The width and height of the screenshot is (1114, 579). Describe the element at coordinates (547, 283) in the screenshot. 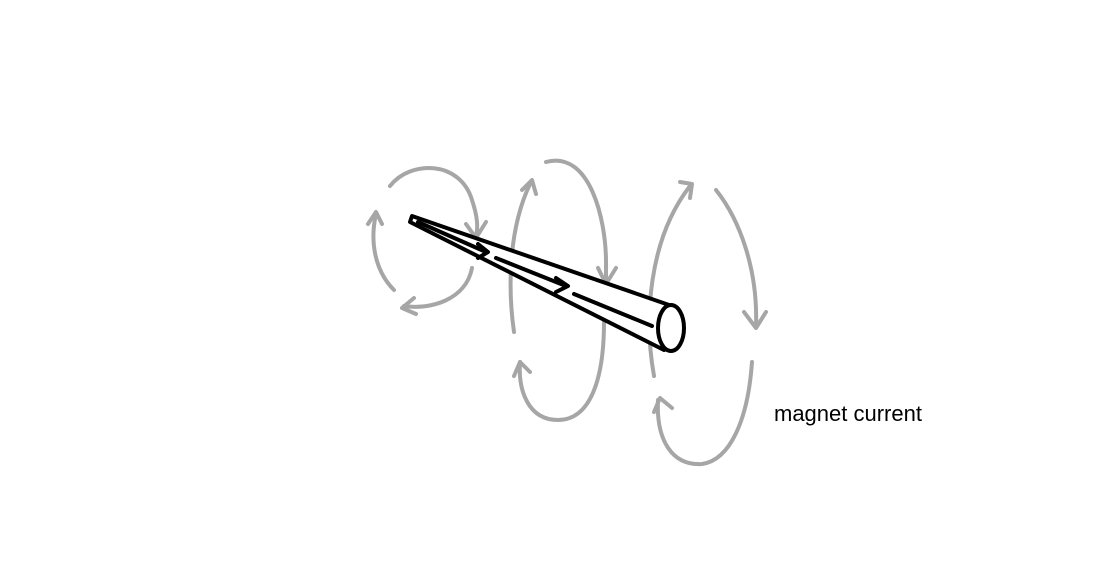

I see `wire` at that location.